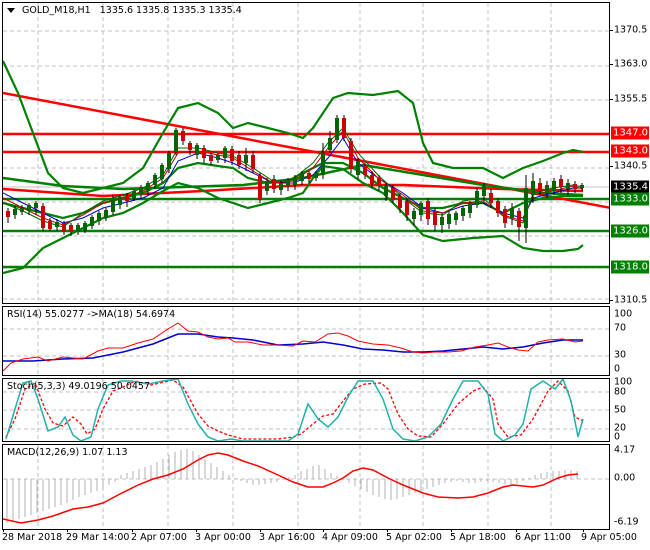 The height and width of the screenshot is (550, 650). Describe the element at coordinates (67, 452) in the screenshot. I see `macd-label: MACD(12,26,9) 1.07 1.13` at that location.